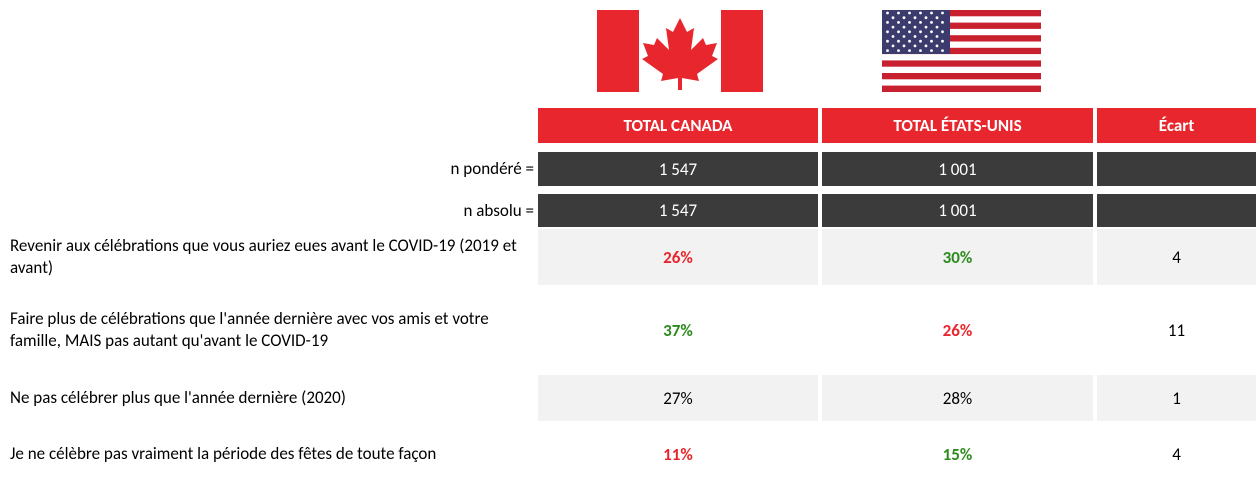 The height and width of the screenshot is (483, 1256). What do you see at coordinates (680, 51) in the screenshot?
I see `canada-flag` at bounding box center [680, 51].